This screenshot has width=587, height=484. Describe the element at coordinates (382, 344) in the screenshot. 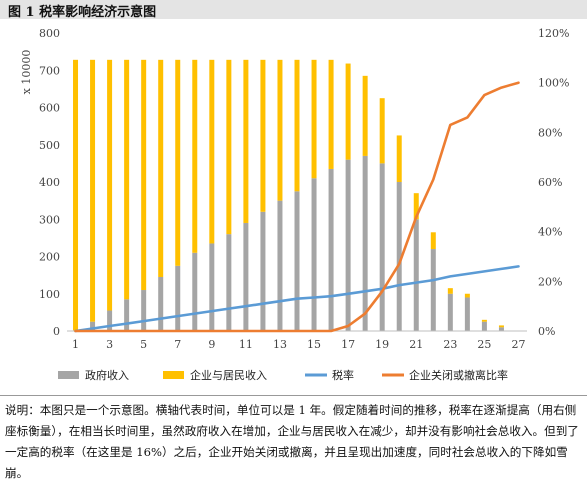

I see `x-tick-label: 19` at that location.